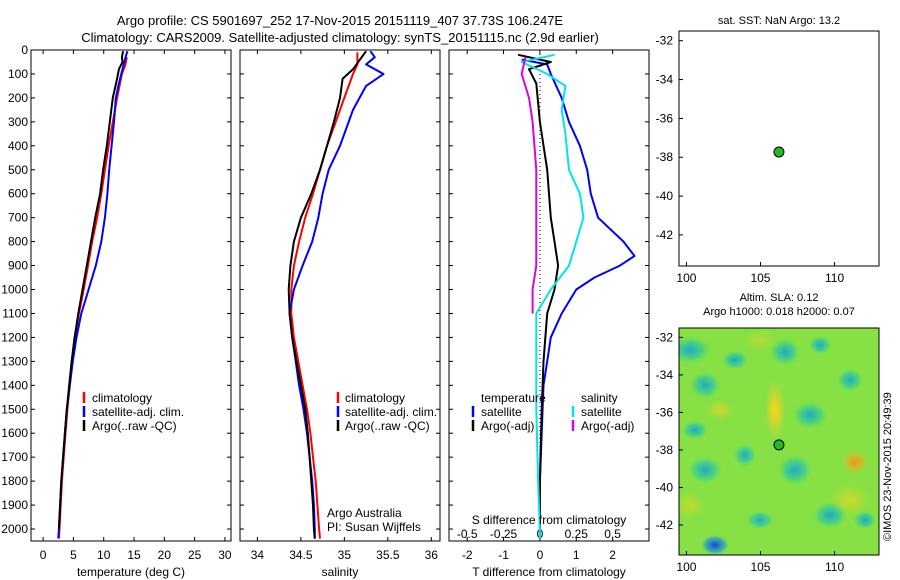 This screenshot has height=580, width=900. I want to click on sst-map: 100 105 110 -32 -34 -36 -38 -40 -42, so click(750, 159).